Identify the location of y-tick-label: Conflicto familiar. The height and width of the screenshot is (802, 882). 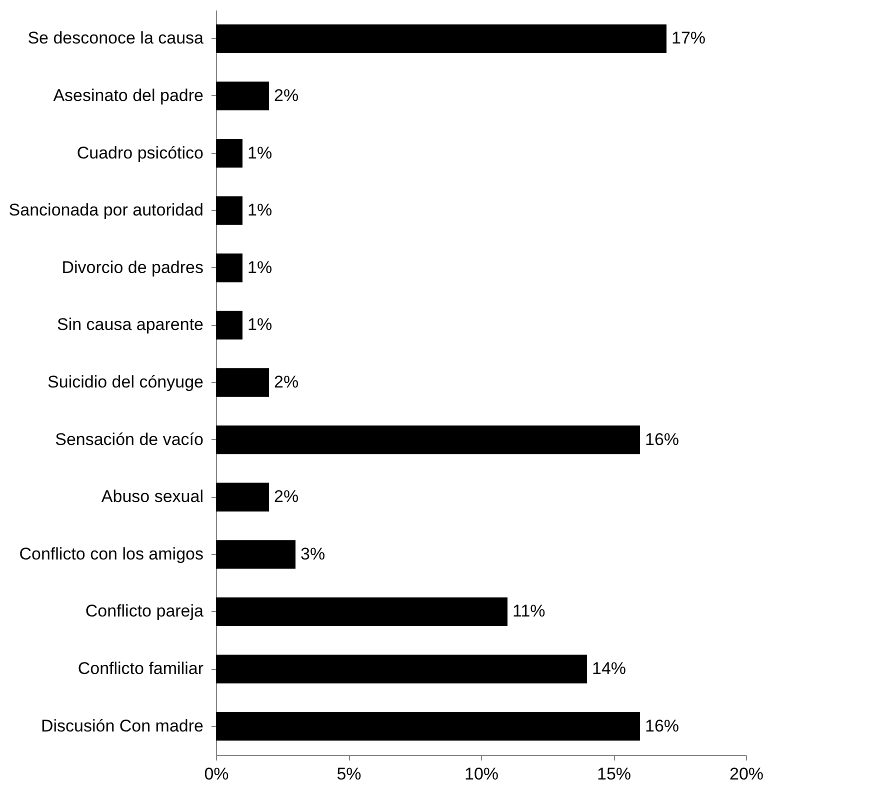
(141, 668).